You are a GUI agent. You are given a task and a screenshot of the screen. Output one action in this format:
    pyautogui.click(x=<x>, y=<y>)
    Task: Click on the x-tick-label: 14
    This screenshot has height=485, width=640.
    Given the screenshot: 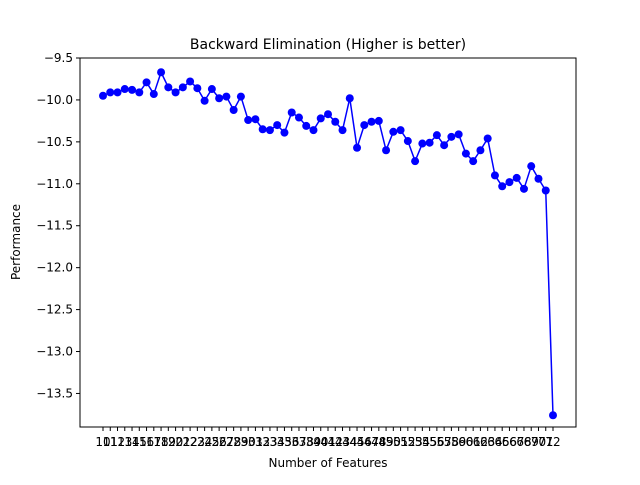 What is the action you would take?
    pyautogui.click(x=131, y=442)
    